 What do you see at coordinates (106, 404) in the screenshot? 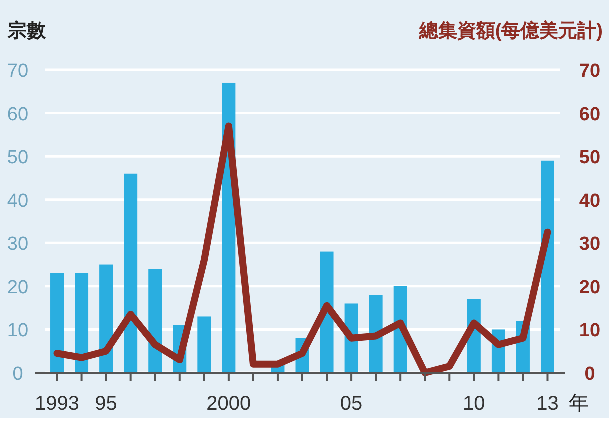
I see `x-tick-label: 95` at bounding box center [106, 404].